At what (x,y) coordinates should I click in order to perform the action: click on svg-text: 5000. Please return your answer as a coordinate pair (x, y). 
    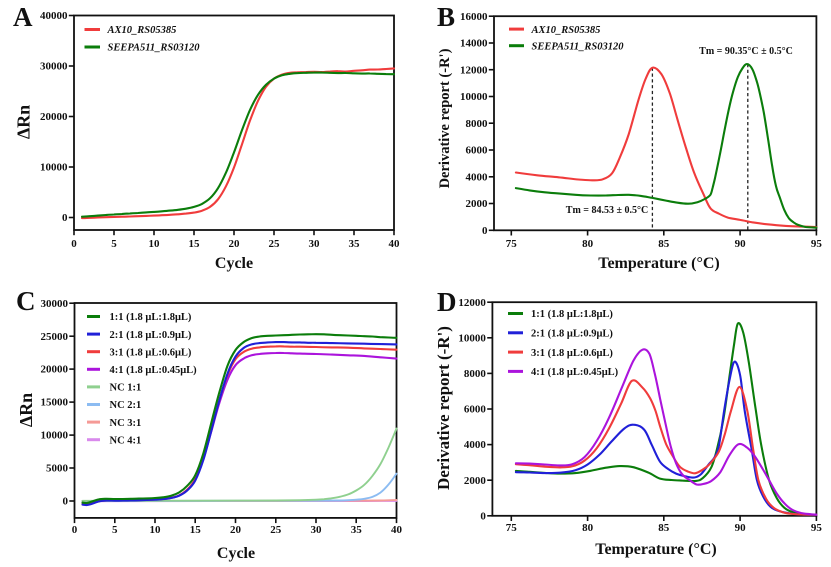
    Looking at the image, I should click on (57, 469).